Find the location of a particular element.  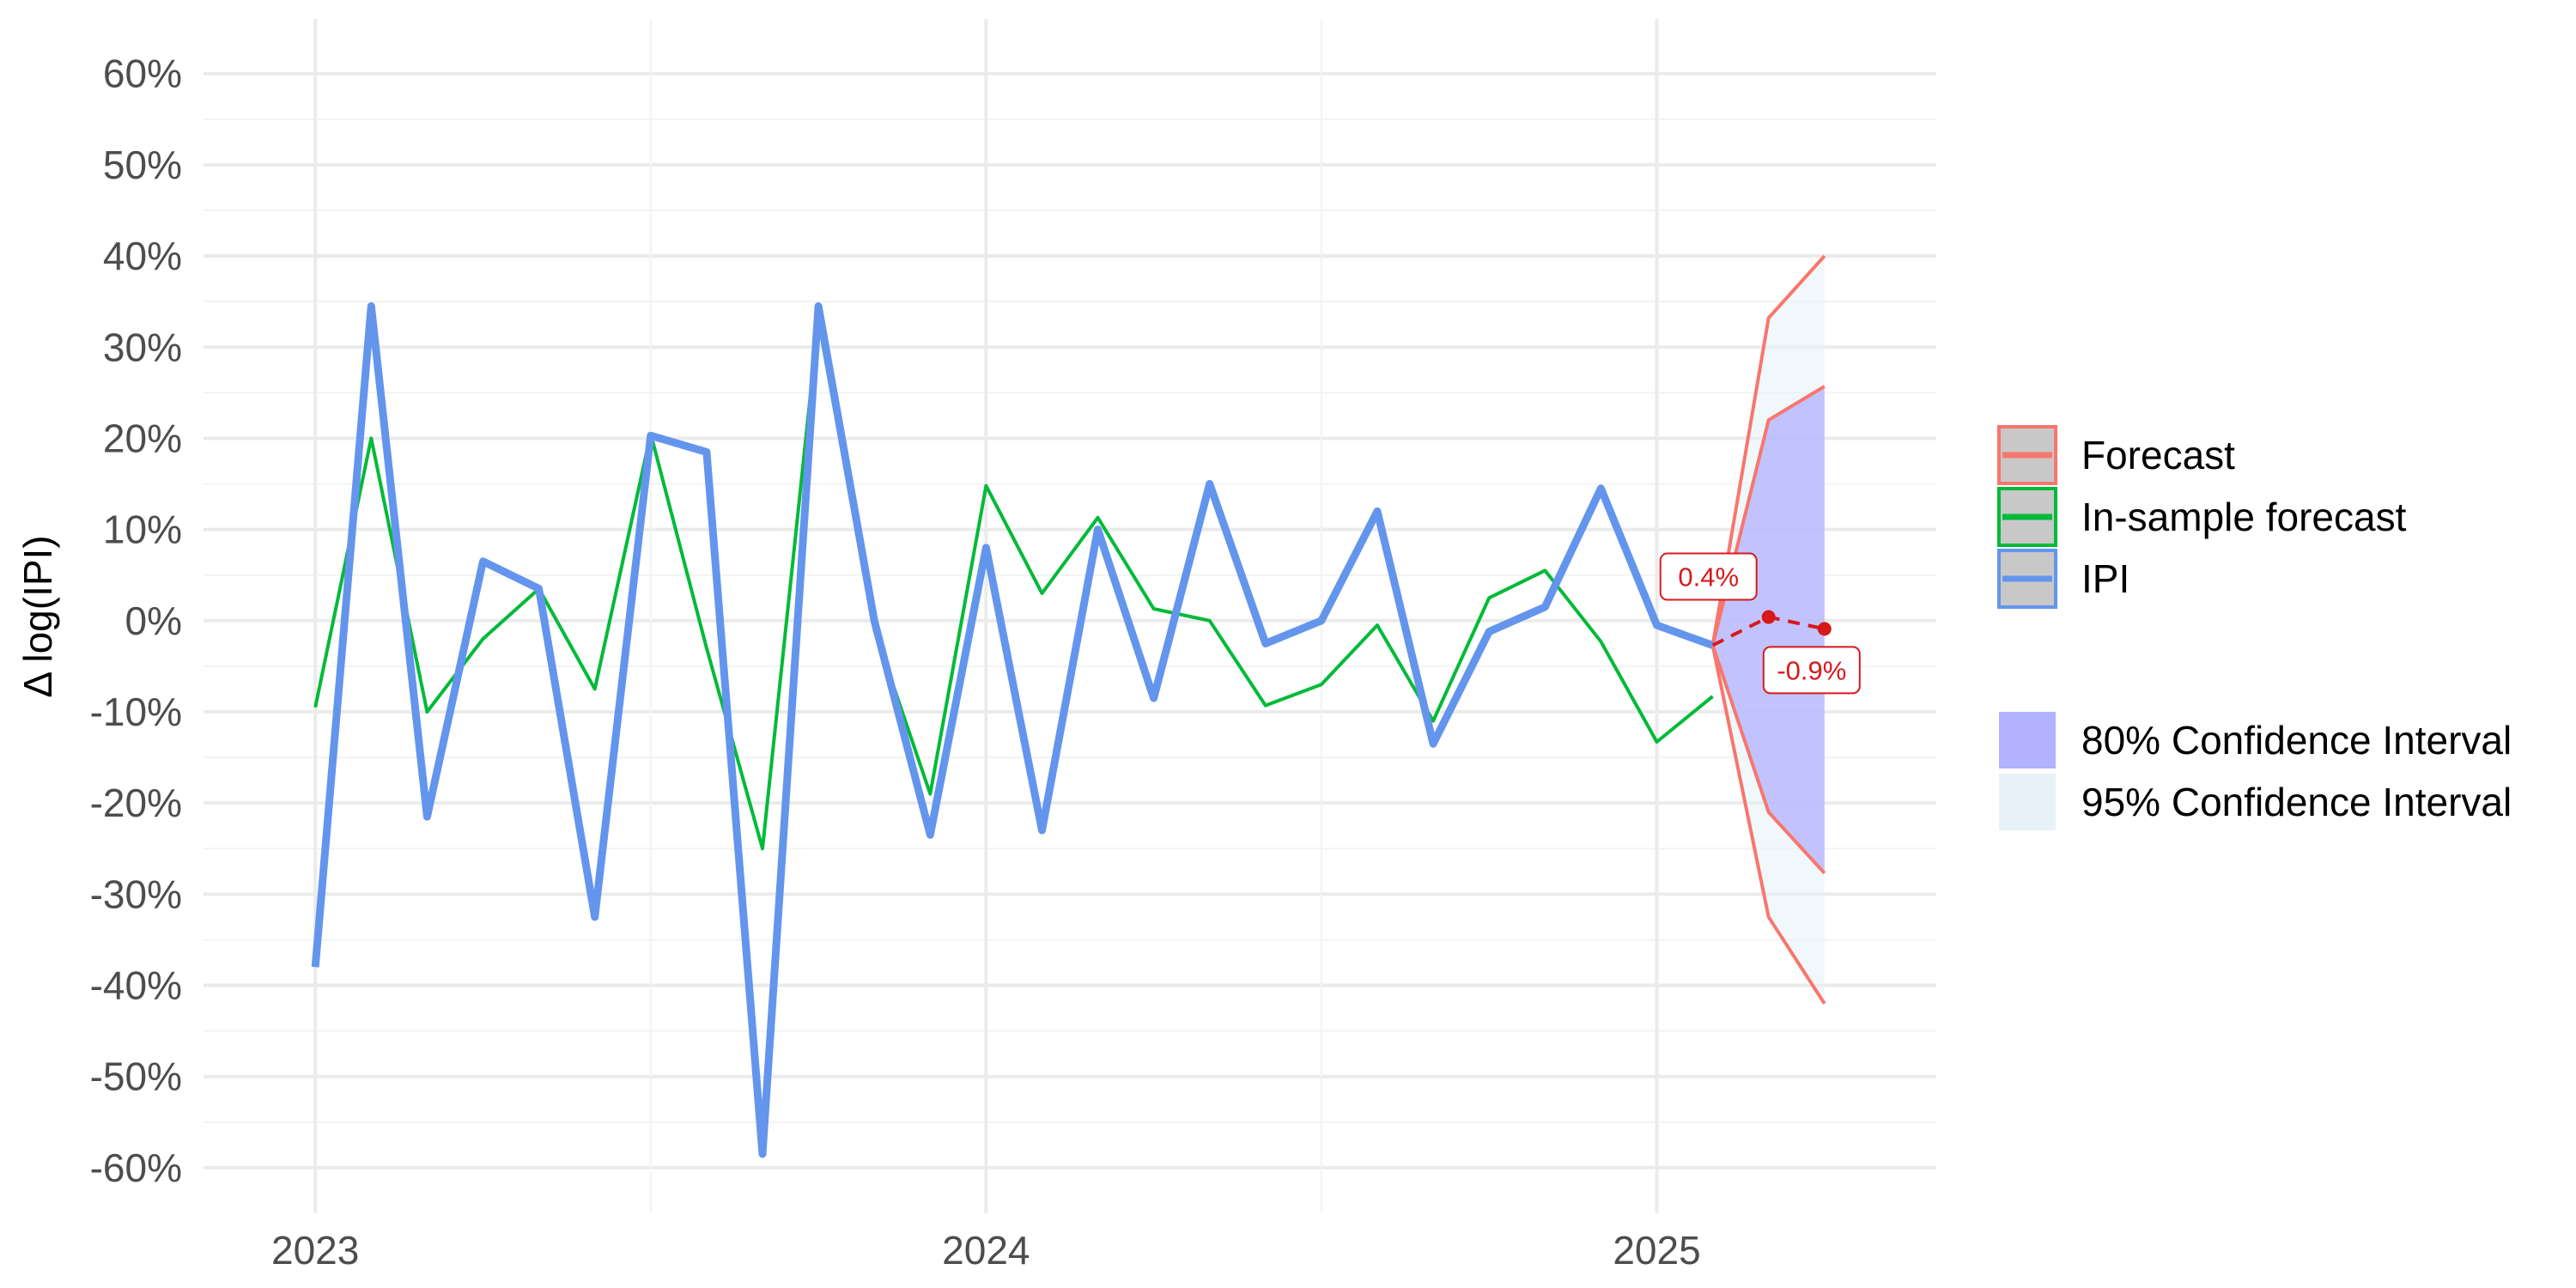

y-tick-label: 0% is located at coordinates (153, 620).